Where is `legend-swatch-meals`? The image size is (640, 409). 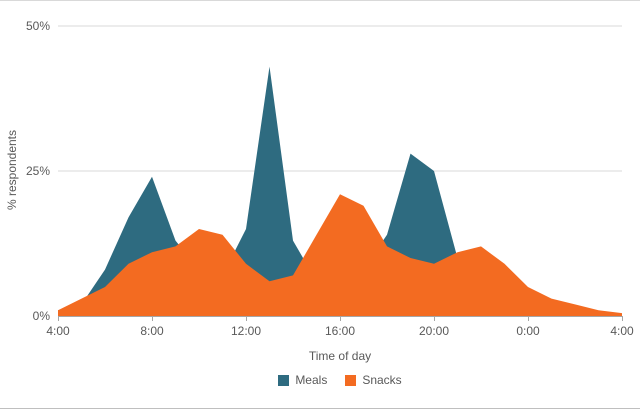
legend-swatch-meals is located at coordinates (284, 380).